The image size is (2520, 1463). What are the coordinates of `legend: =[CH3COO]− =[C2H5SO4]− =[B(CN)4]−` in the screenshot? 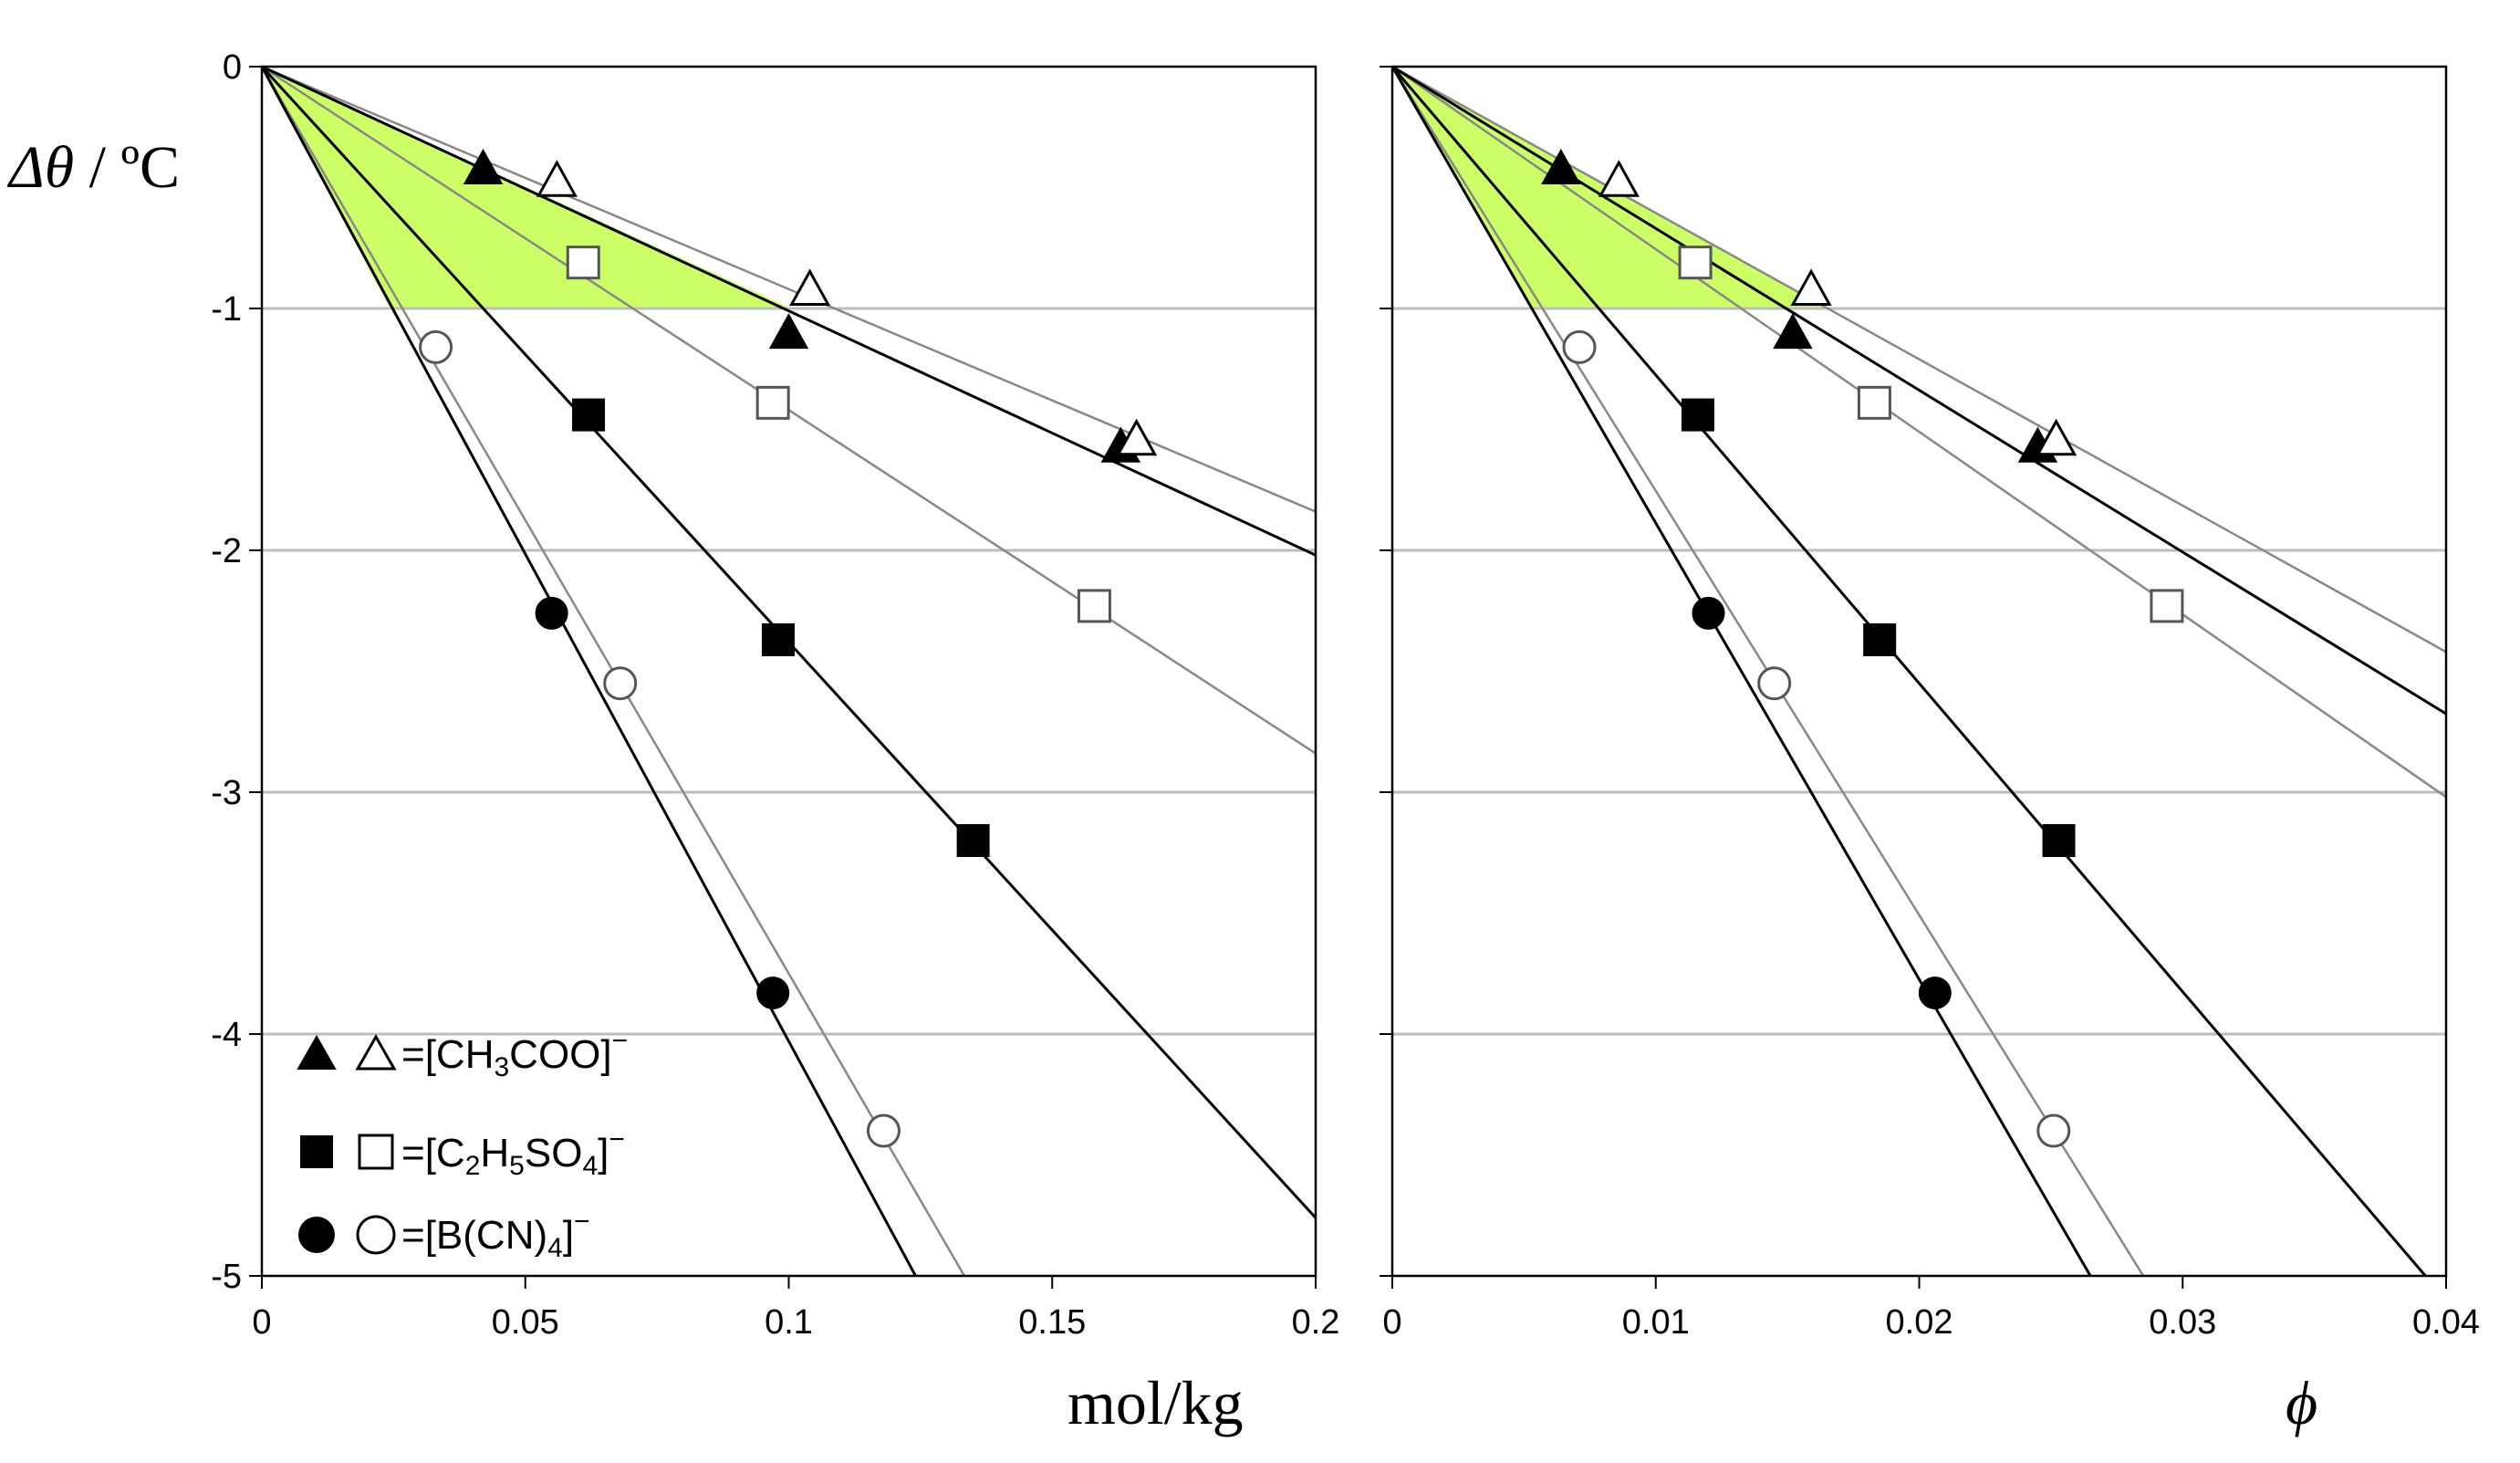 It's located at (462, 1145).